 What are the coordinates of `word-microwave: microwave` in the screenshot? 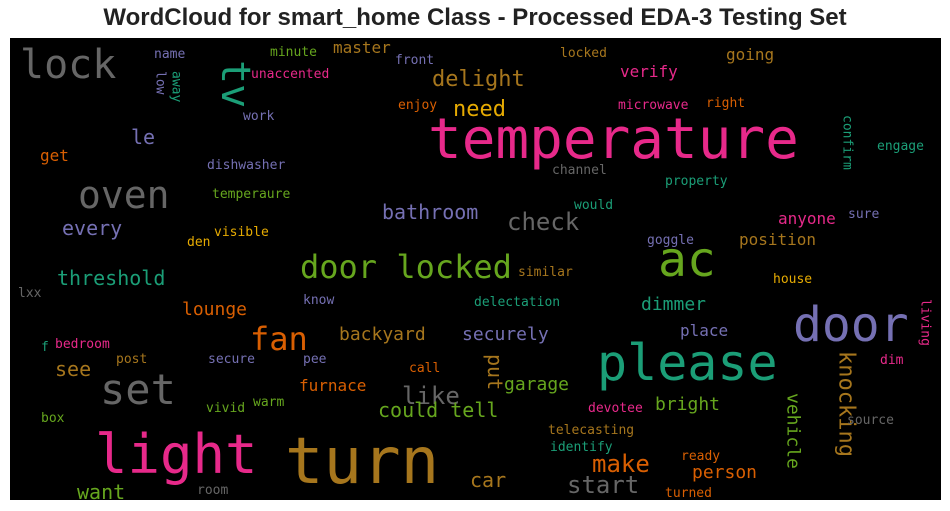 It's located at (653, 105).